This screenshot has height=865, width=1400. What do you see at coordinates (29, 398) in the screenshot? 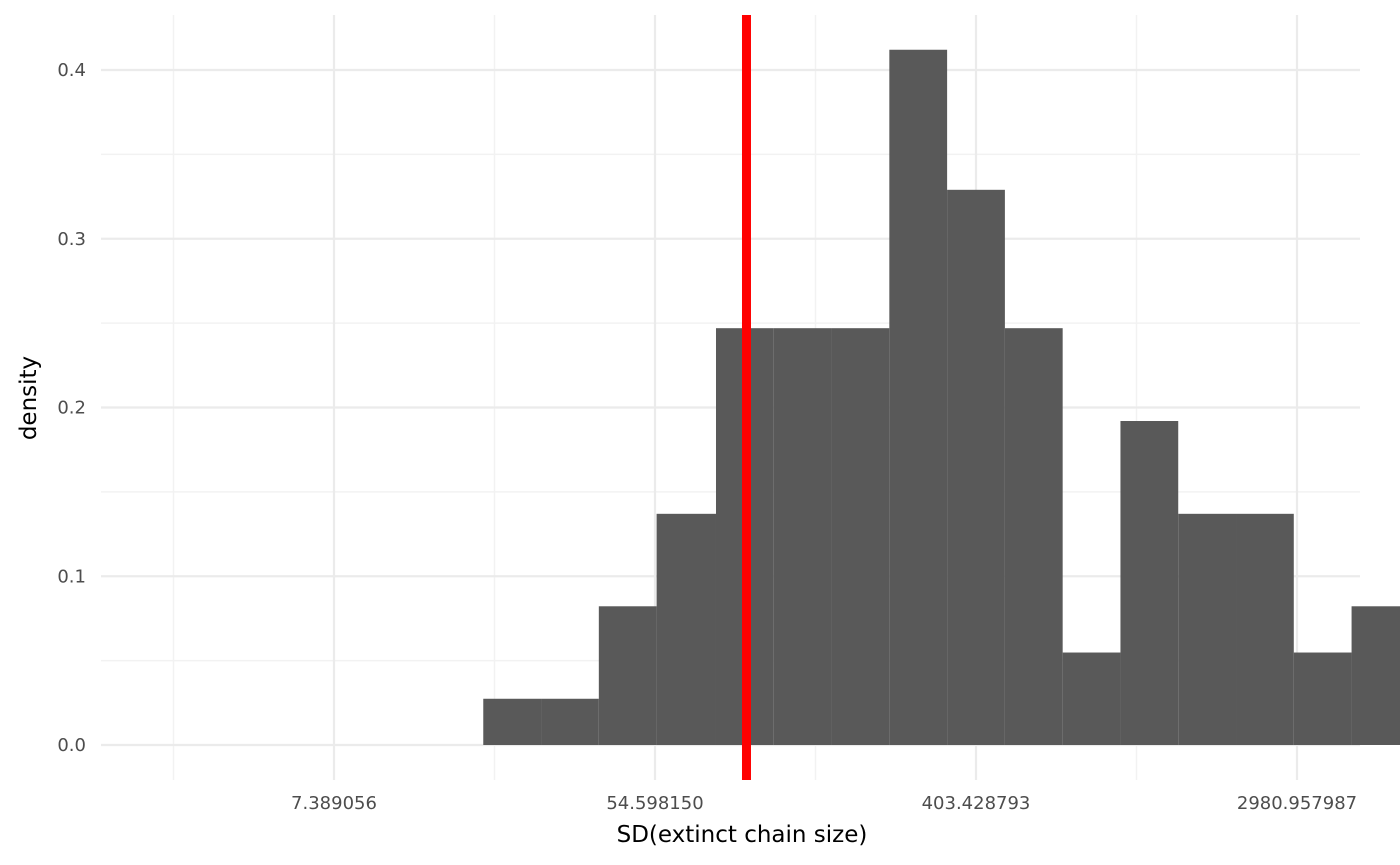
I see `y-axis-title: density` at bounding box center [29, 398].